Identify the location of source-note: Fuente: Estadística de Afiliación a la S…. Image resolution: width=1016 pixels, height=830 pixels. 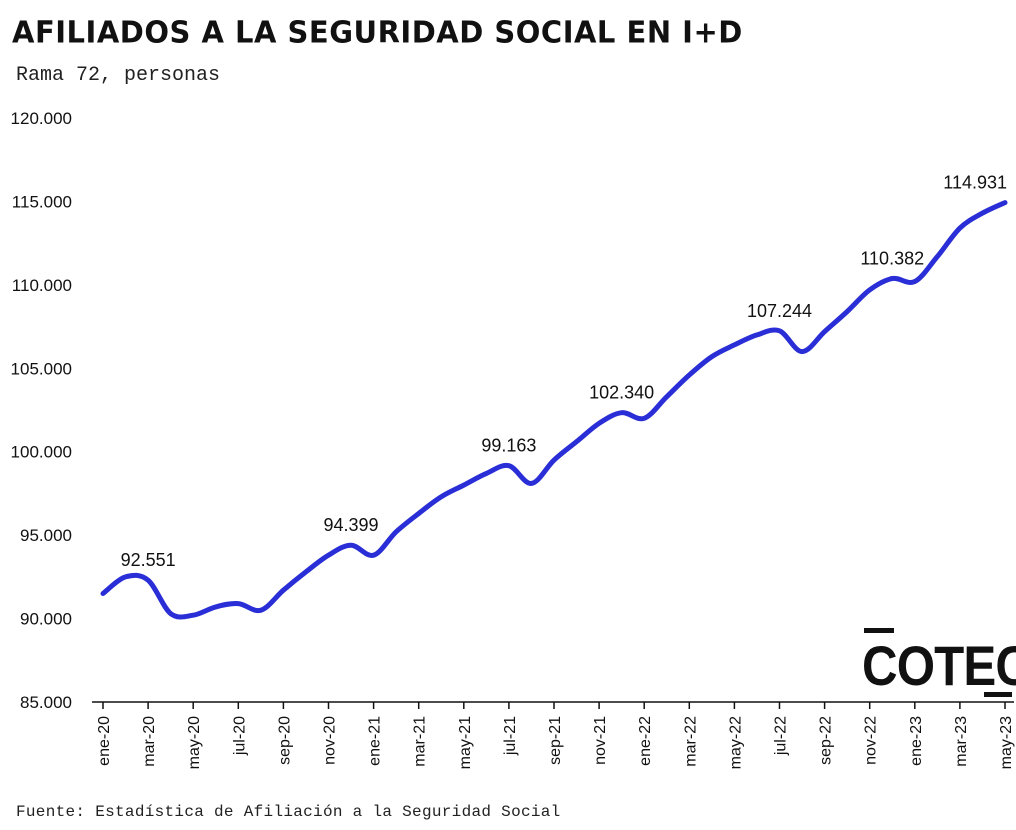
(288, 812).